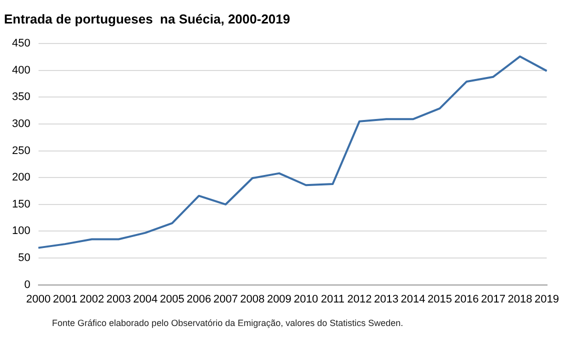  Describe the element at coordinates (386, 299) in the screenshot. I see `x-tick-label: 2013` at that location.